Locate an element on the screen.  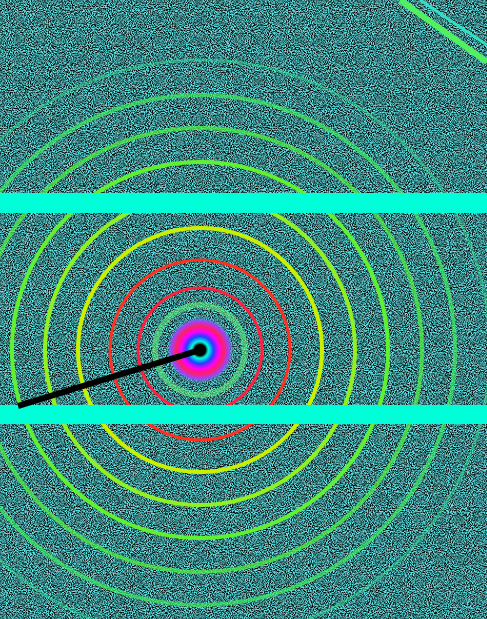
beam-stop is located at coordinates (109, 378).